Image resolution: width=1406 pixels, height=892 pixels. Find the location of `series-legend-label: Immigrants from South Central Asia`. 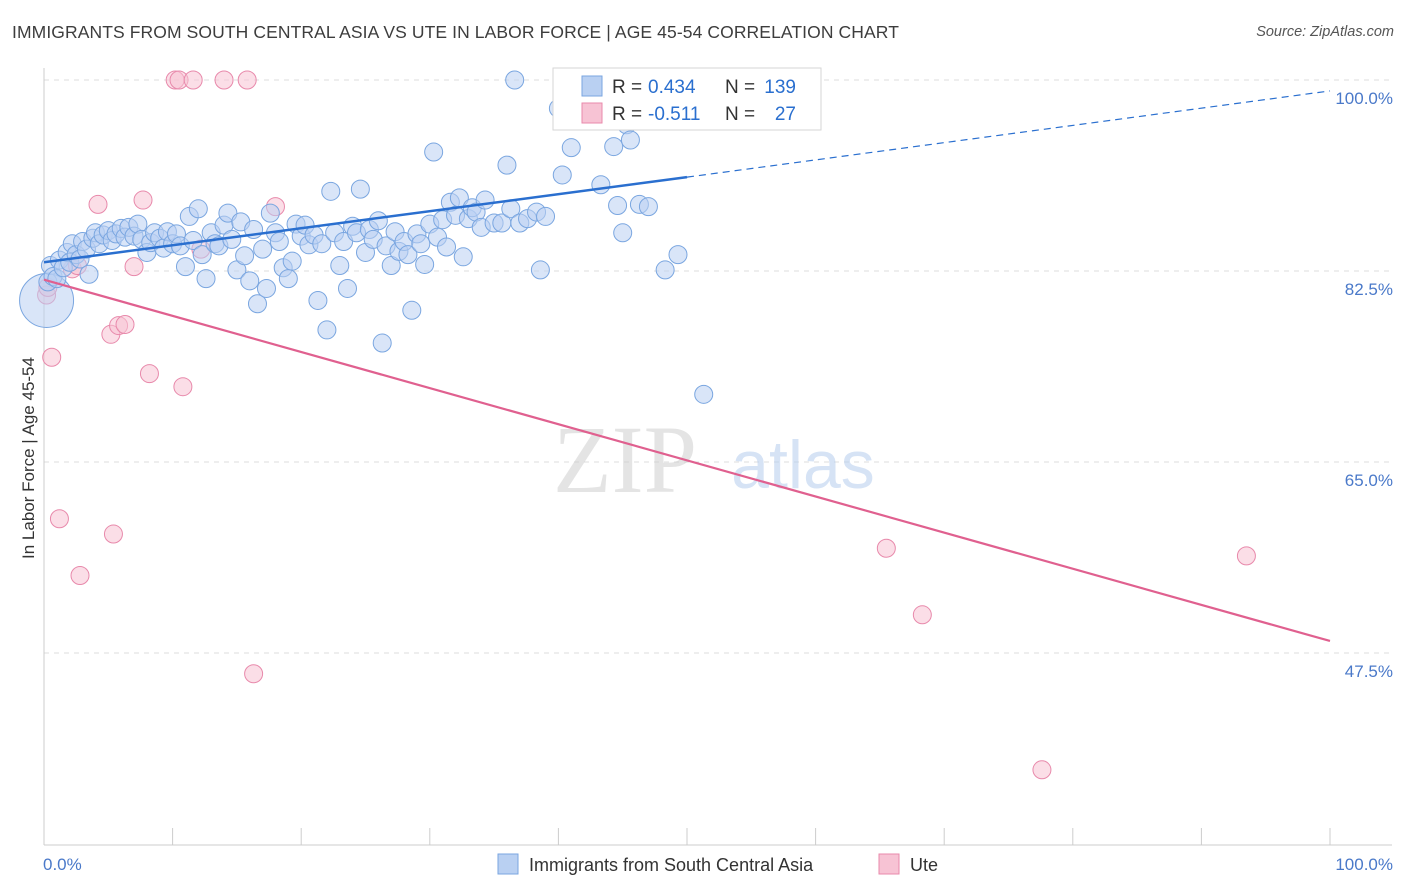

series-legend-label: Immigrants from South Central Asia is located at coordinates (671, 865).